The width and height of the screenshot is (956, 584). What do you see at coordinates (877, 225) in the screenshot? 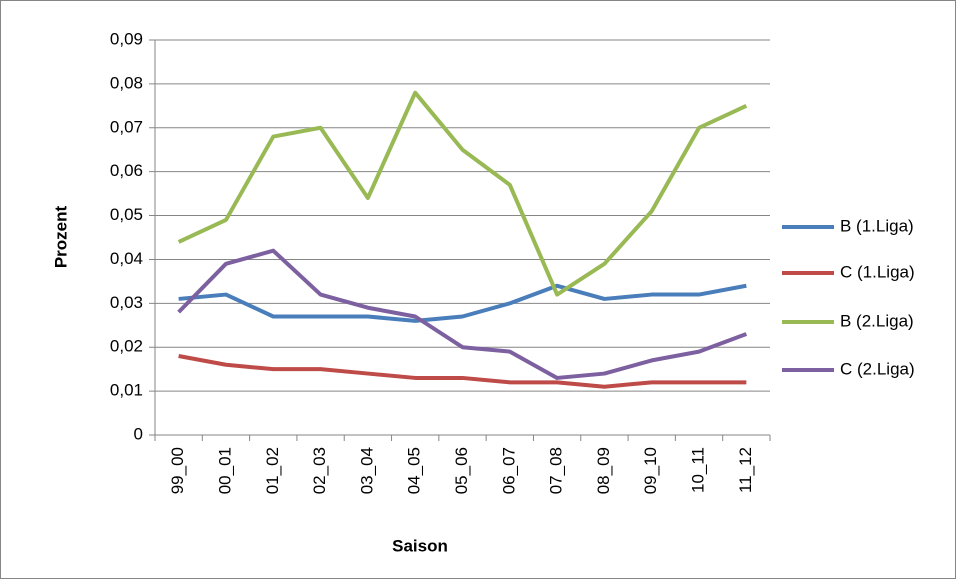
I see `legend-label: B (1.Liga)` at bounding box center [877, 225].